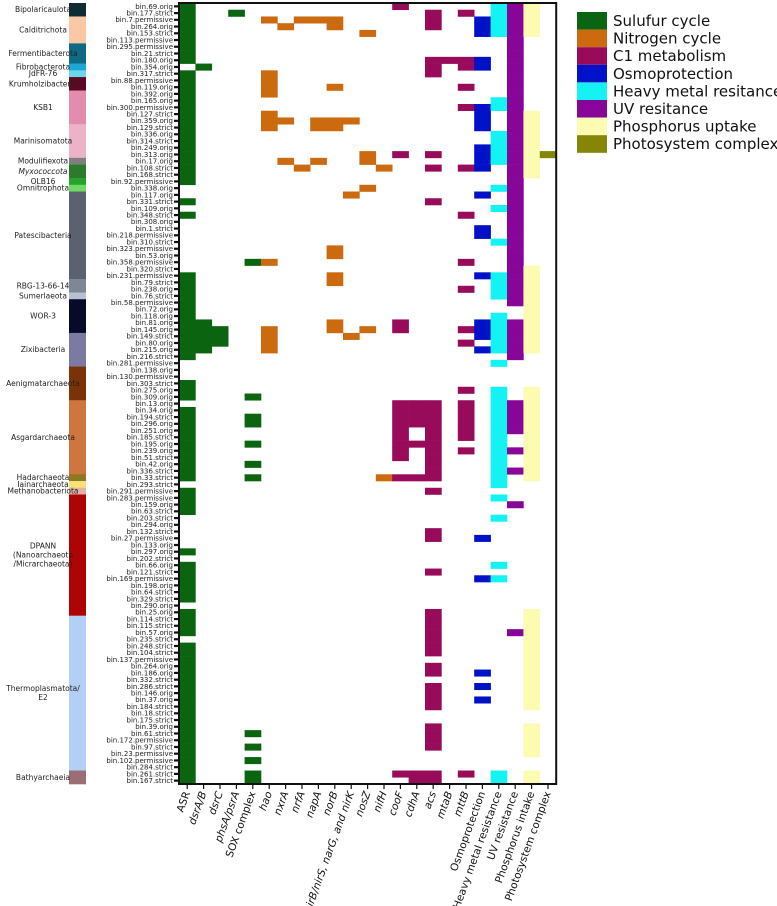 The width and height of the screenshot is (777, 906). I want to click on cell-bin-145-orig-col5, so click(269, 330).